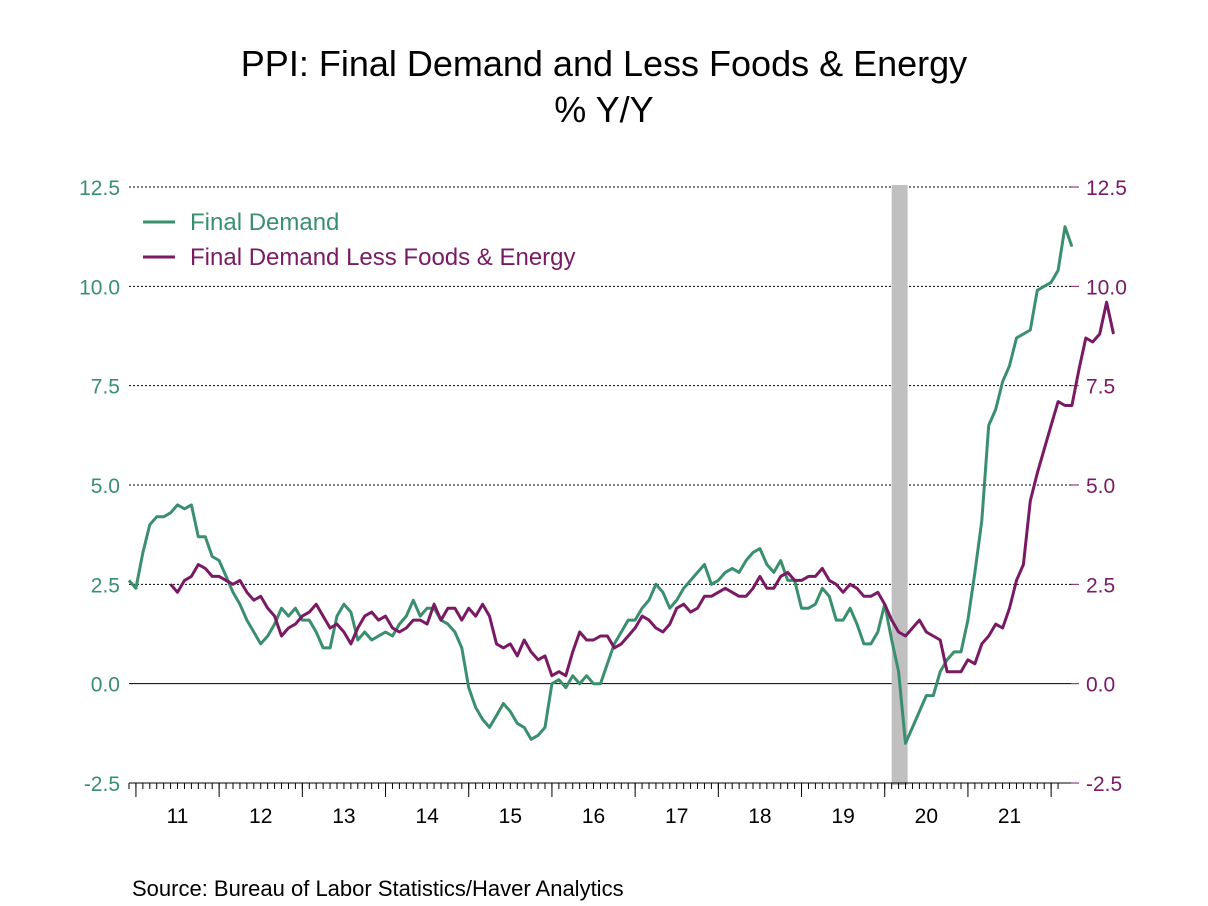  I want to click on y-tick-label-right: 0.0, so click(1100, 685).